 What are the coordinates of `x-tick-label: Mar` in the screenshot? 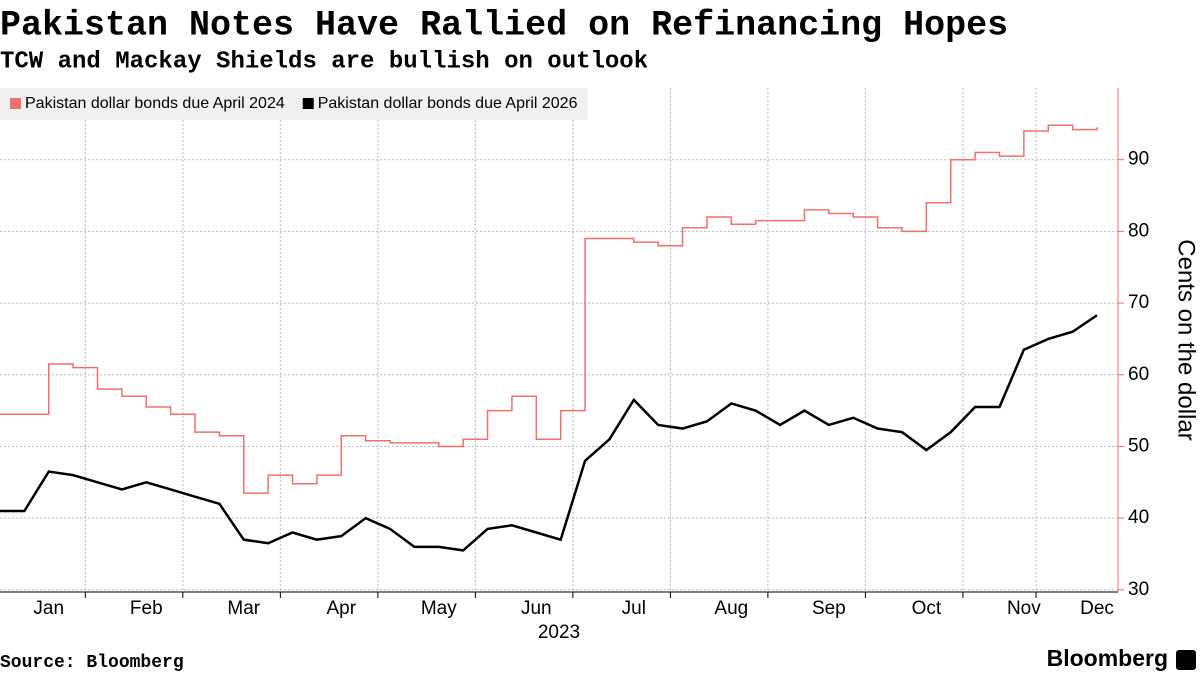 It's located at (243, 608).